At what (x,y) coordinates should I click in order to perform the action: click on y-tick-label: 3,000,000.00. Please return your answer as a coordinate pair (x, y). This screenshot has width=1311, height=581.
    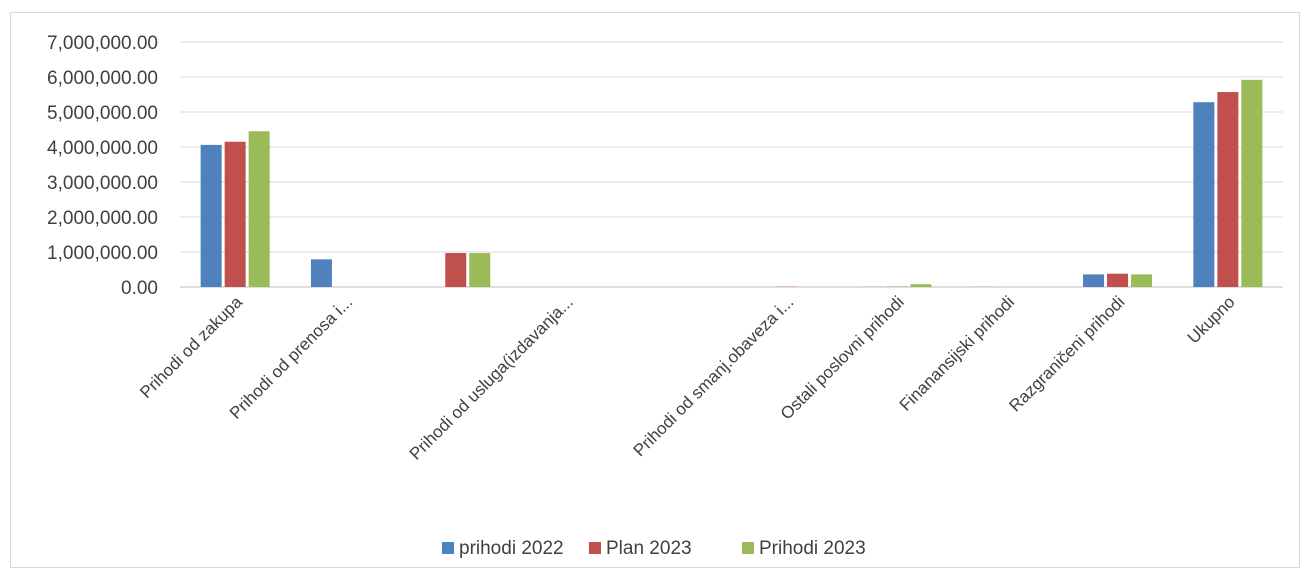
    Looking at the image, I should click on (102, 183).